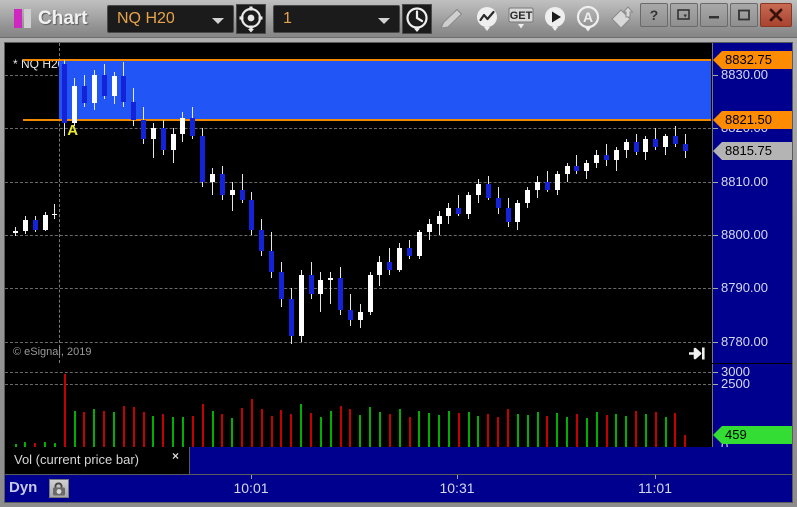  I want to click on studies-icon, so click(488, 19).